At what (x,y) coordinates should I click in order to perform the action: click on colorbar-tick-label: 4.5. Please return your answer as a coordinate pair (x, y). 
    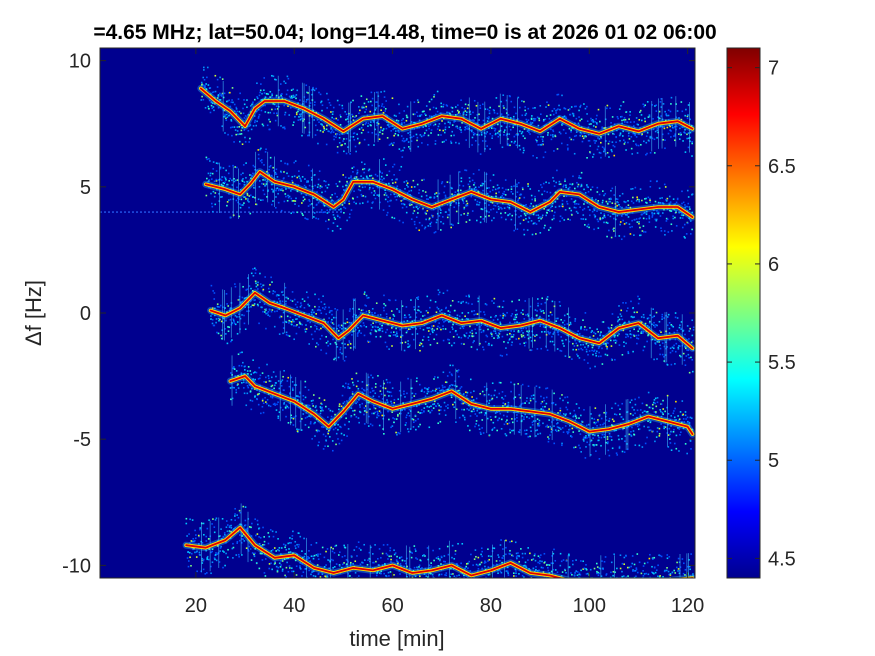
    Looking at the image, I should click on (782, 559).